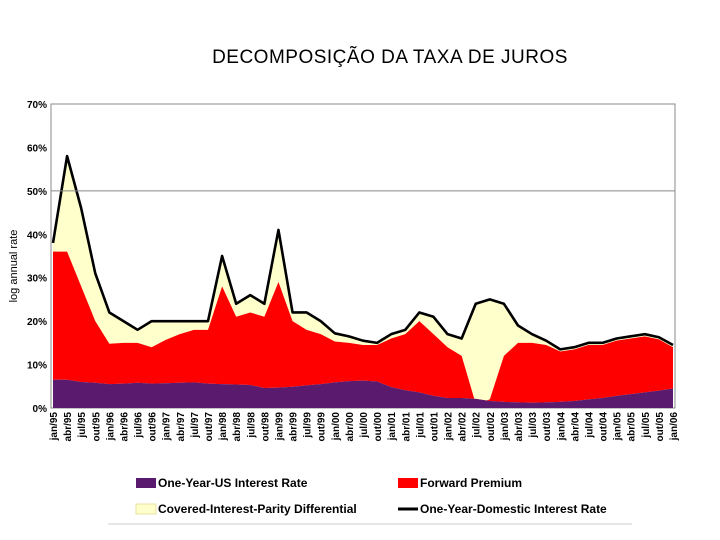  I want to click on x-tick-label: out/00, so click(378, 427).